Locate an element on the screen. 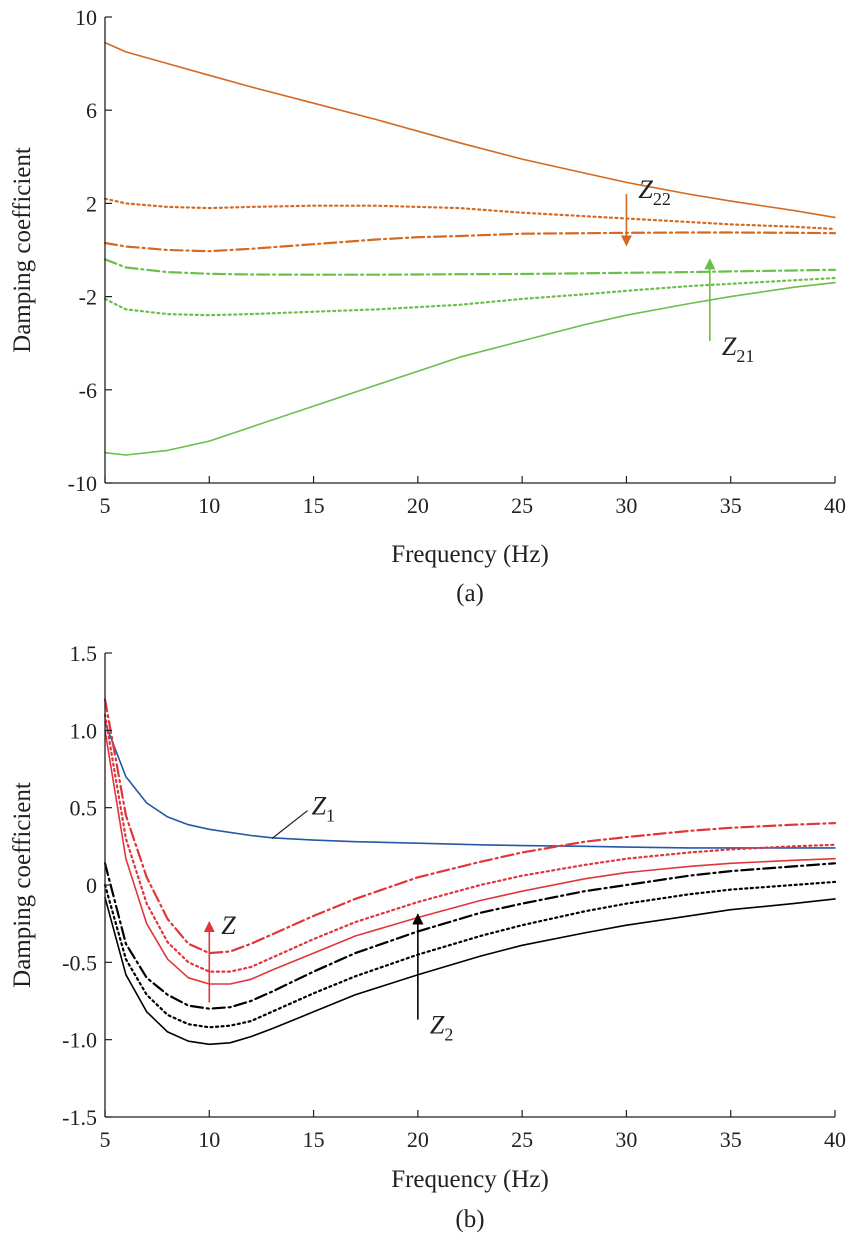  panel-b-y-tick-label: 0.5 is located at coordinates (84, 808).